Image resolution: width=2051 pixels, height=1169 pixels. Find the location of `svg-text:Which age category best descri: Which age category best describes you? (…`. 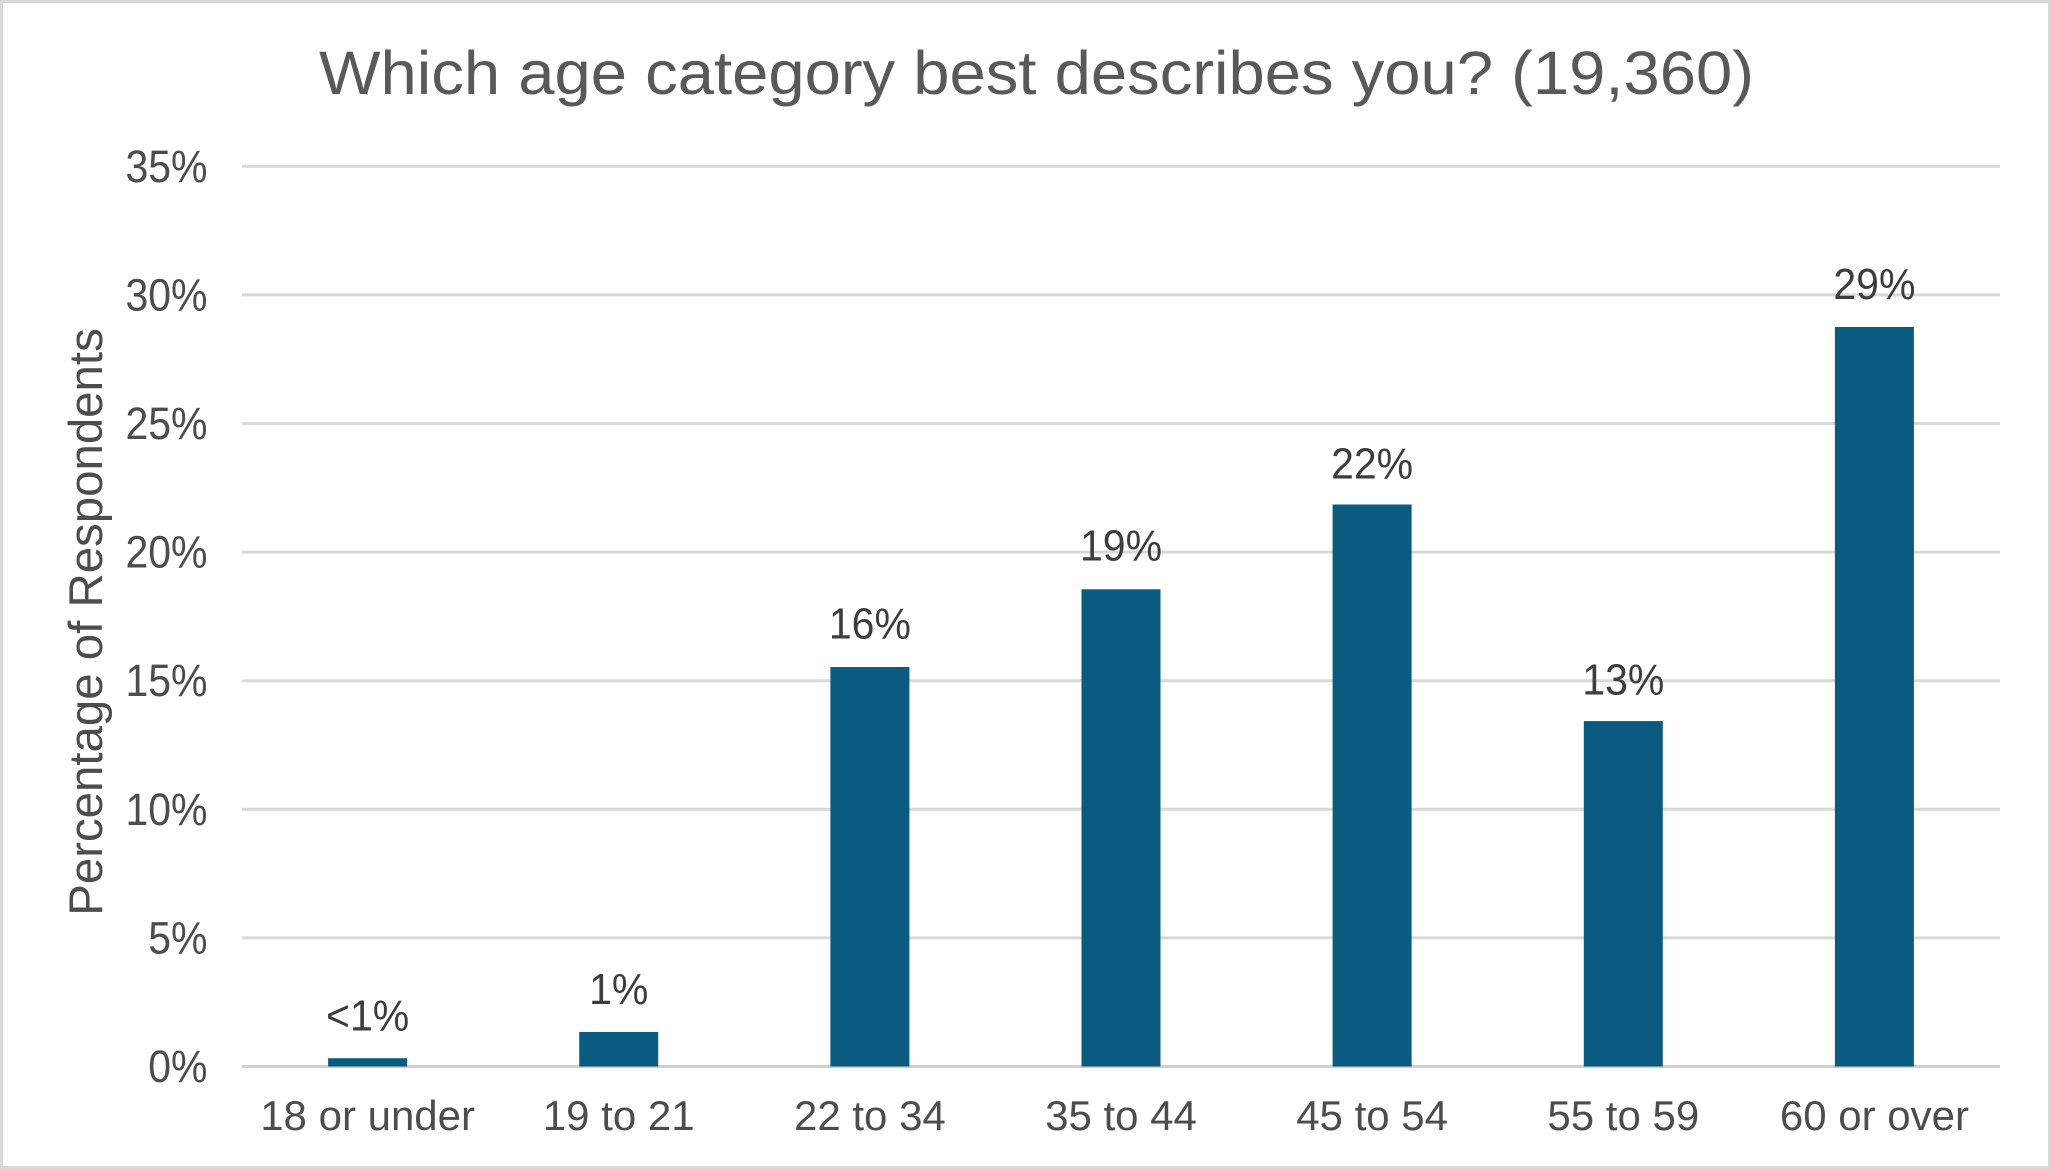

svg-text:Which age category best descri: Which age category best describes you? (… is located at coordinates (1036, 74).